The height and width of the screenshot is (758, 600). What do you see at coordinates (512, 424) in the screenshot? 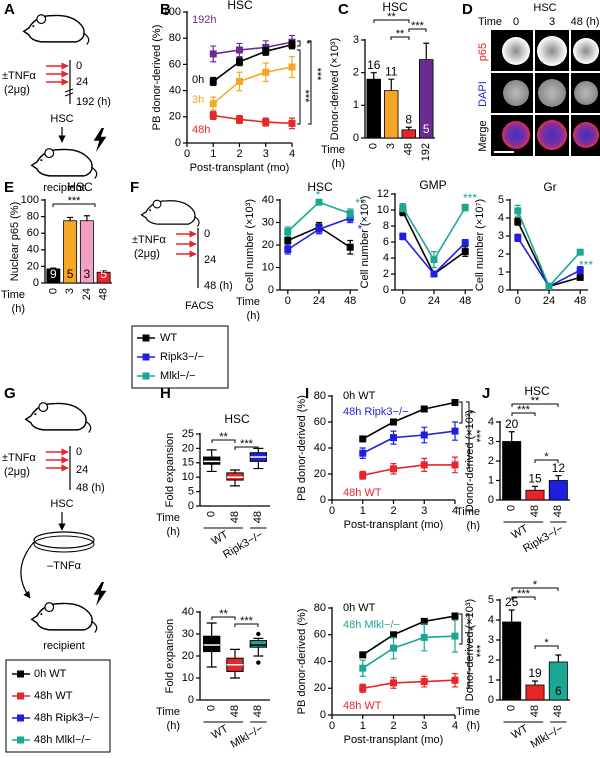
I see `n-label: 20` at bounding box center [512, 424].